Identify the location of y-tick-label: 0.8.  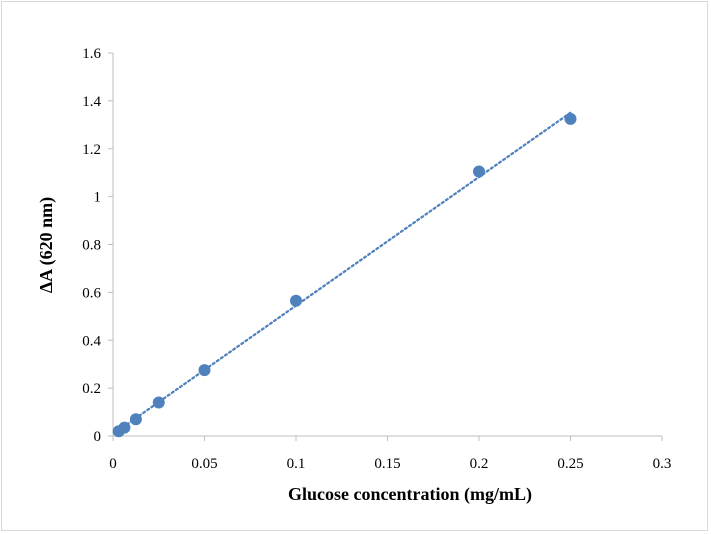
(91, 246).